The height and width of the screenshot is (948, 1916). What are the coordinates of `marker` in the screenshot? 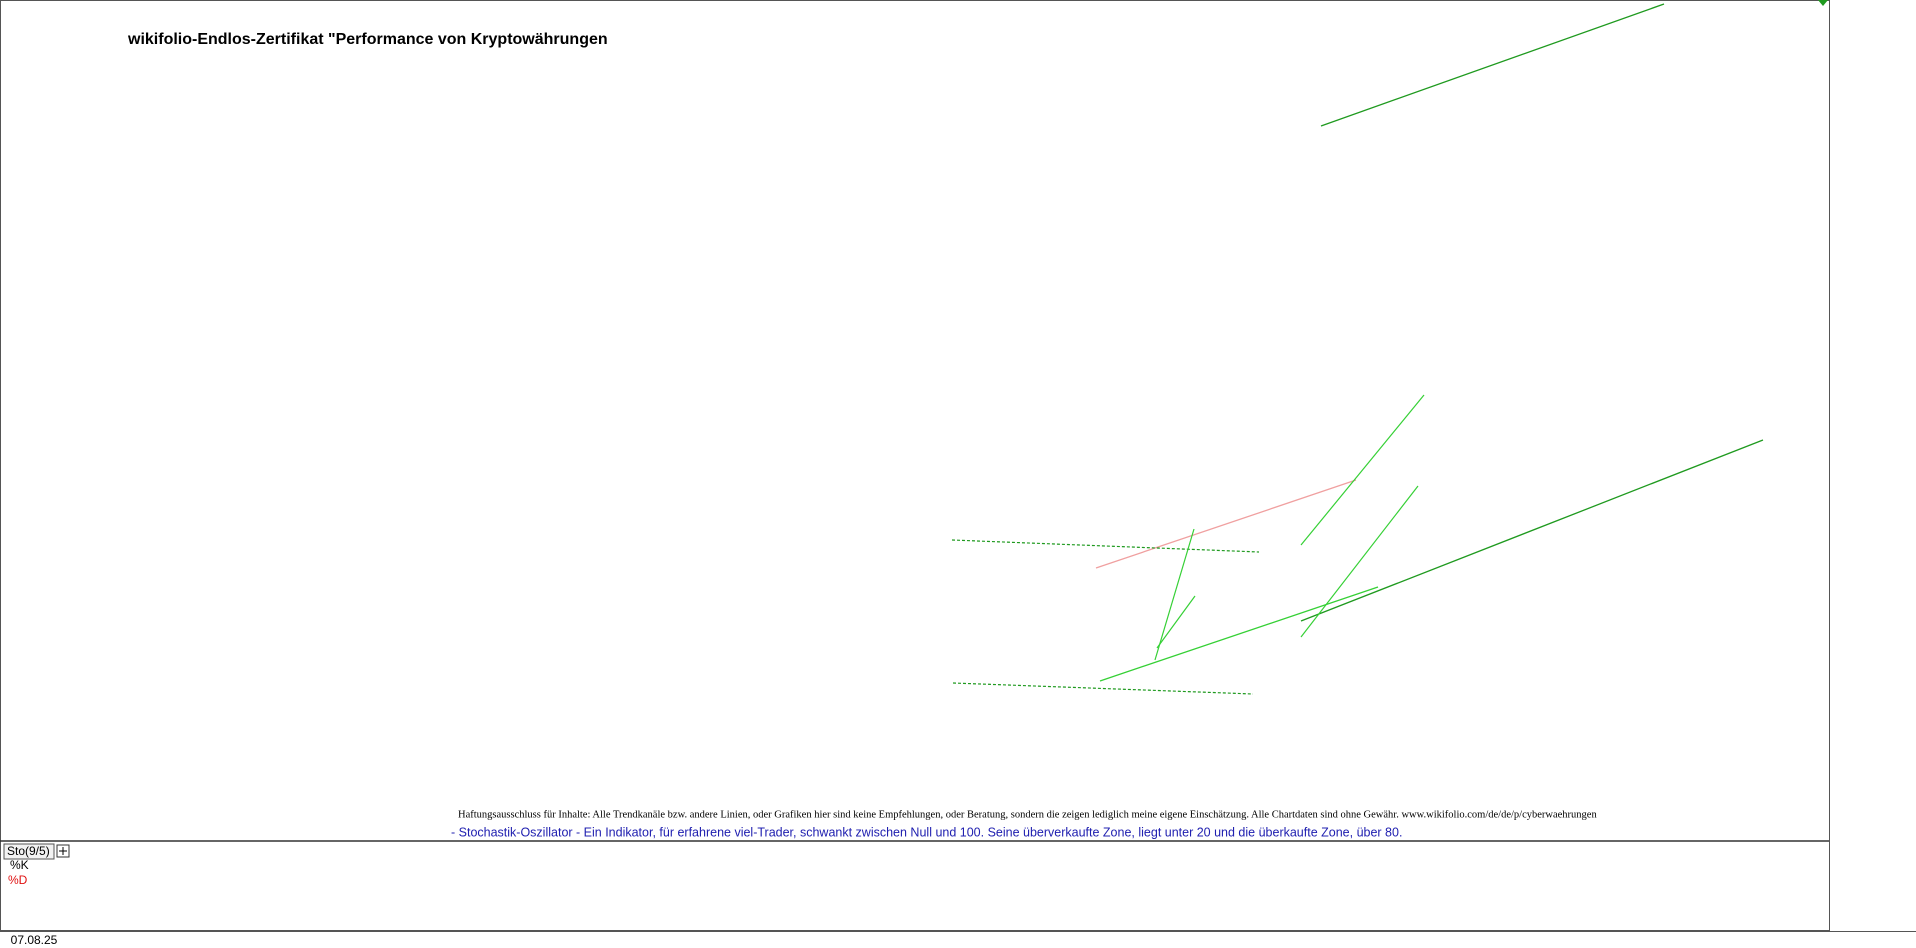 It's located at (1823, 3).